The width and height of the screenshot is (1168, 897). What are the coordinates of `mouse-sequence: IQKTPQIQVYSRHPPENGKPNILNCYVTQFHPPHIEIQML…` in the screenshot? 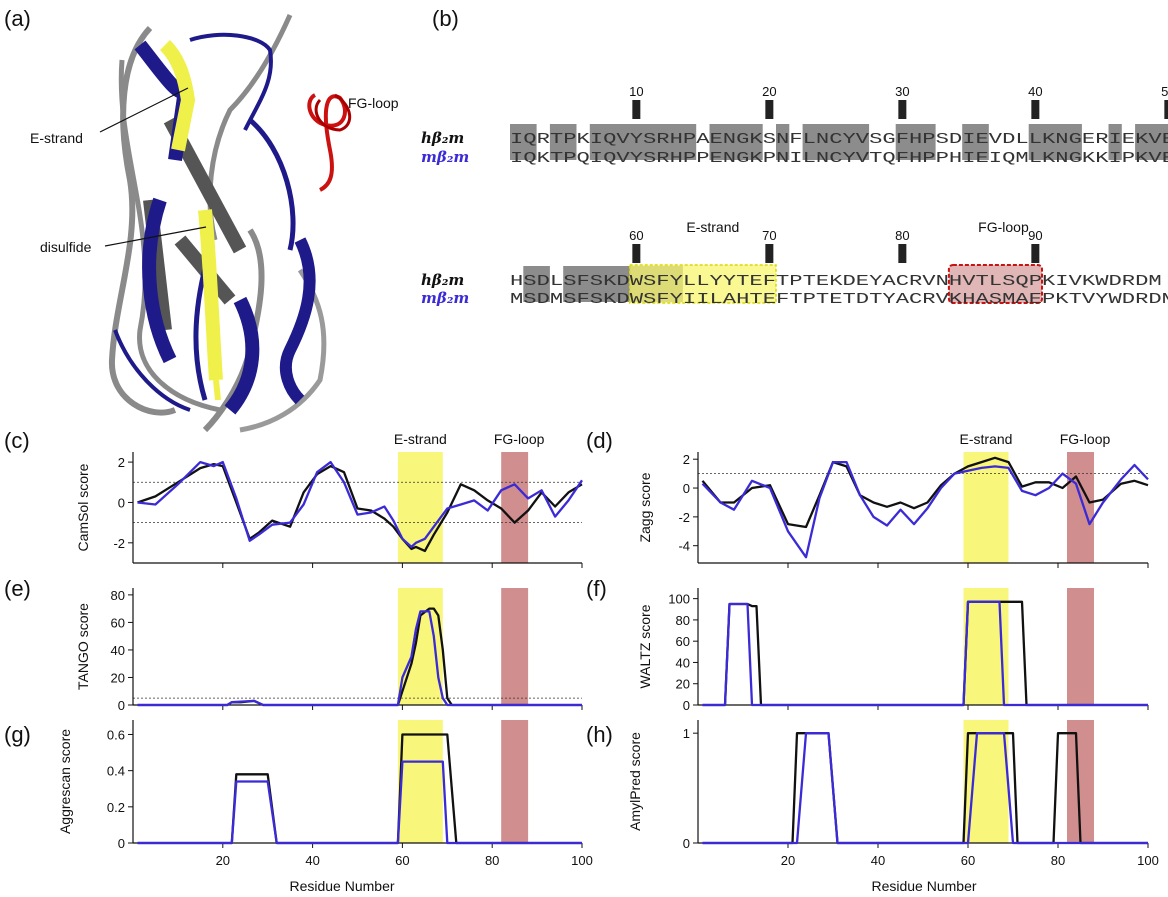 It's located at (839, 158).